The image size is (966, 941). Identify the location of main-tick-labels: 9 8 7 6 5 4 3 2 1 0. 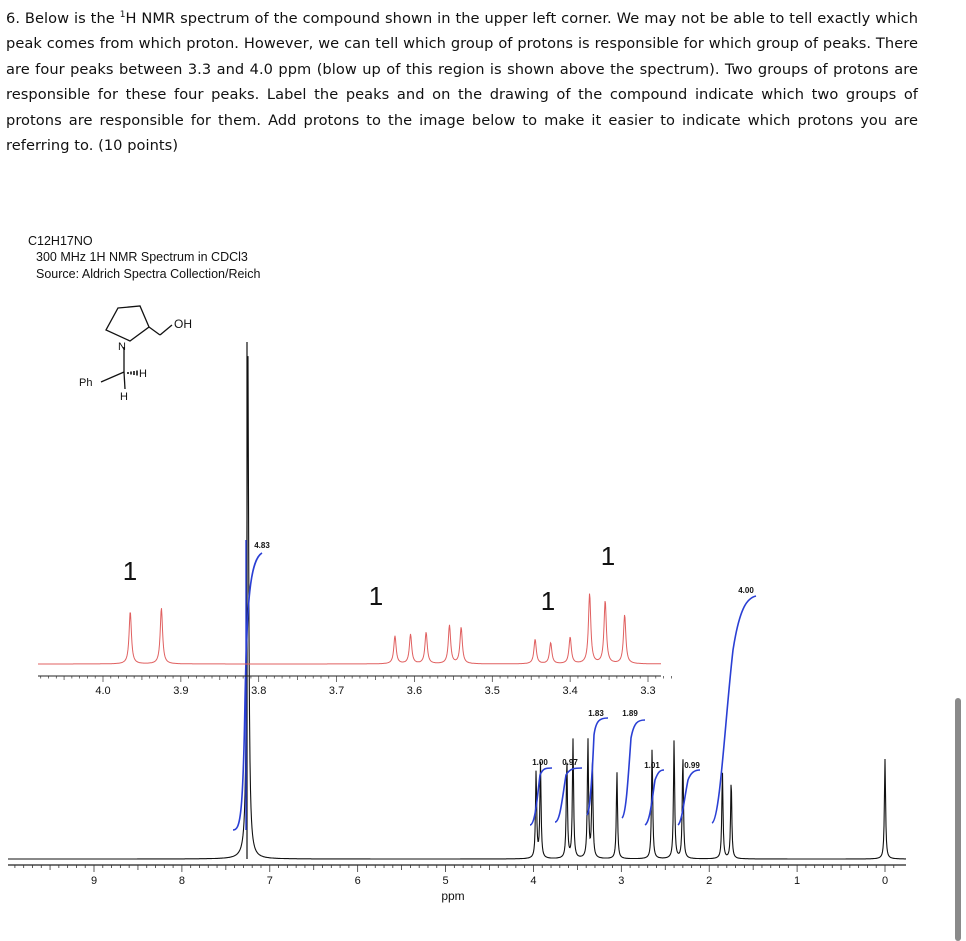
(489, 881).